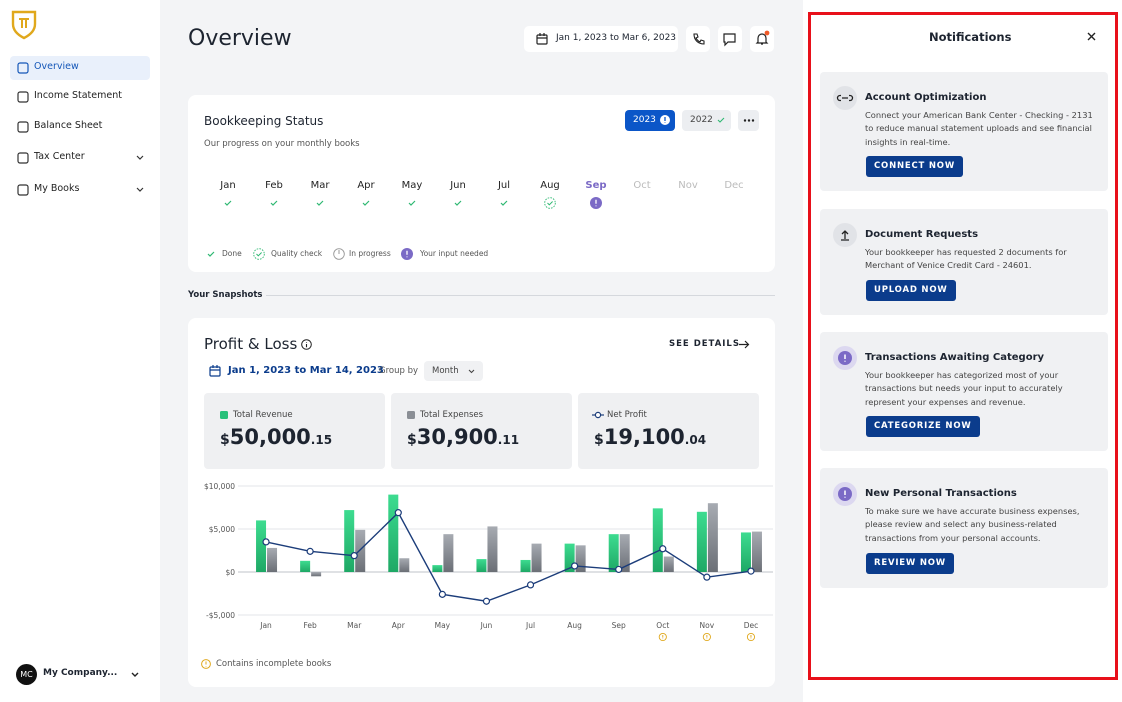  I want to click on icon-ring, so click(706, 637).